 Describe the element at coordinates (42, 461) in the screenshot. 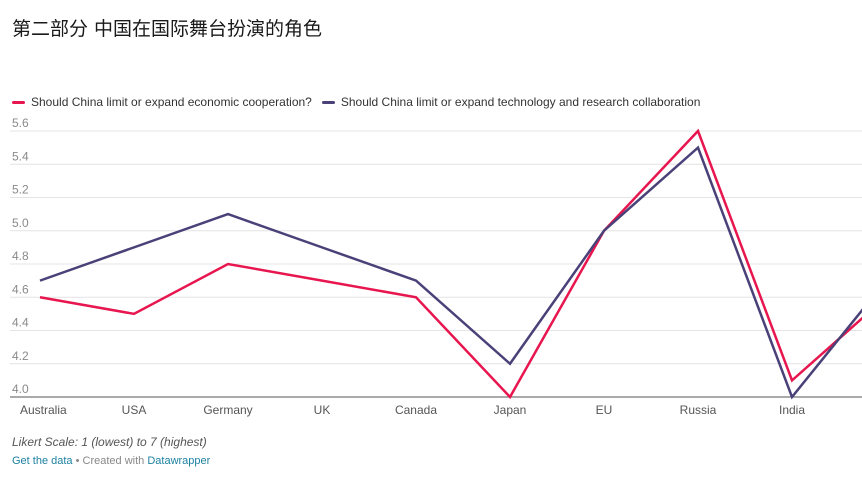

I see `get-data-link: Get the data` at that location.